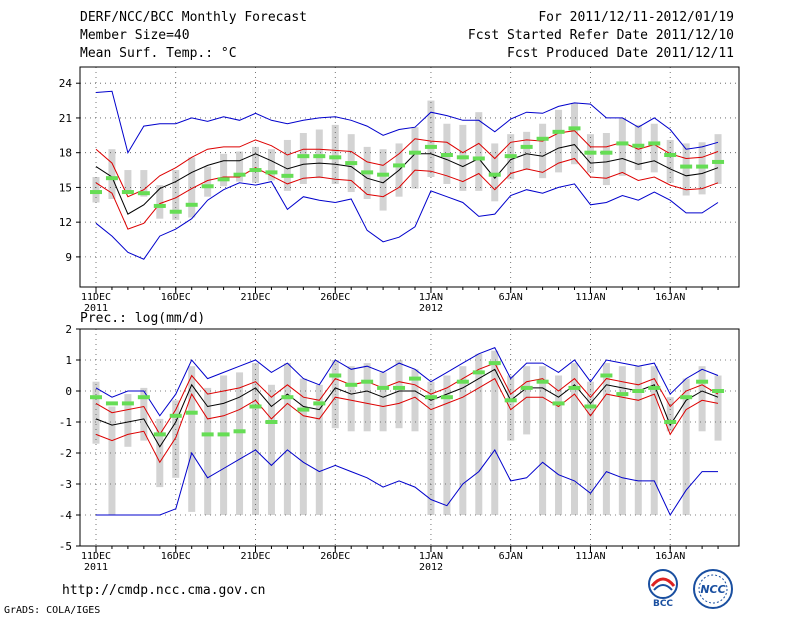  I want to click on prec-xtick-label: 21DEC, so click(255, 556).